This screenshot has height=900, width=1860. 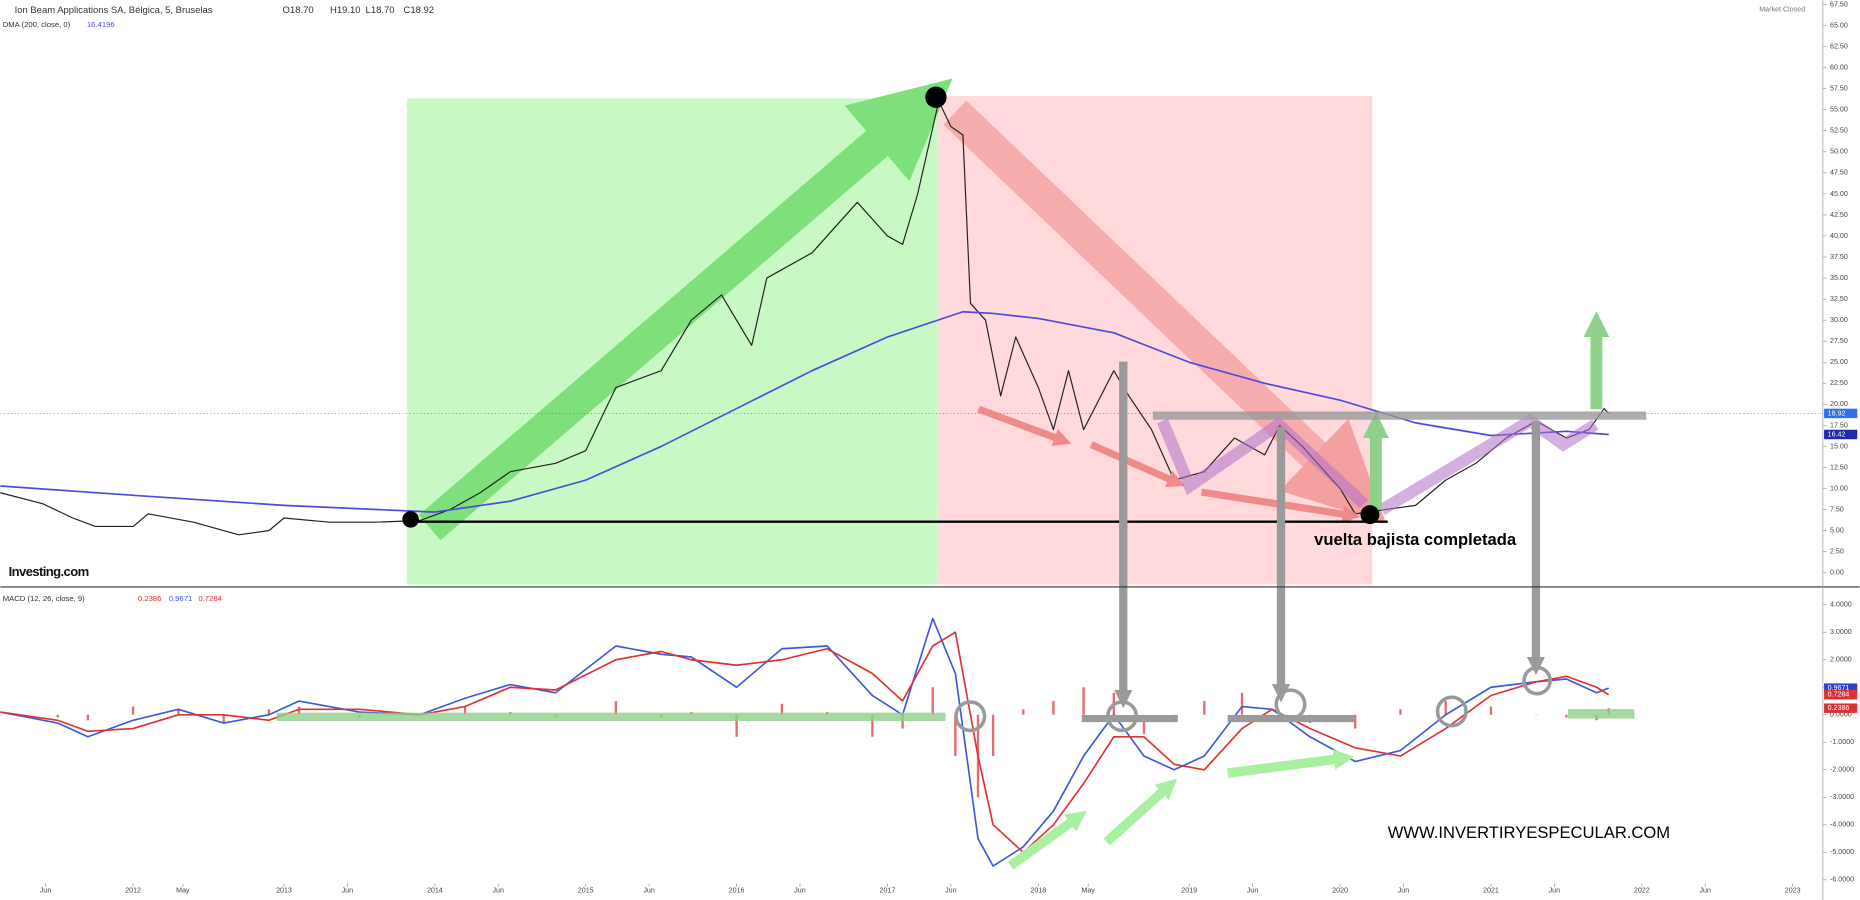 I want to click on zigzag, so click(x=1262, y=462).